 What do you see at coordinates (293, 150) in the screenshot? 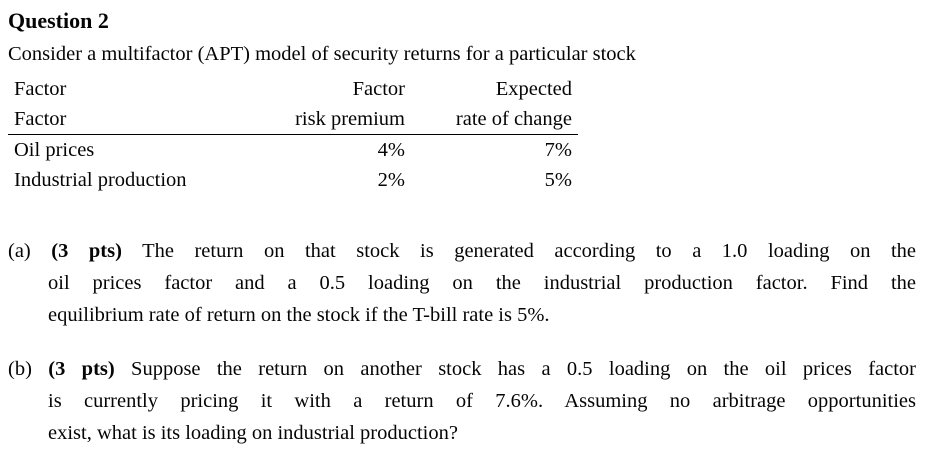
I see `table-row: Oil prices 4% 7%` at bounding box center [293, 150].